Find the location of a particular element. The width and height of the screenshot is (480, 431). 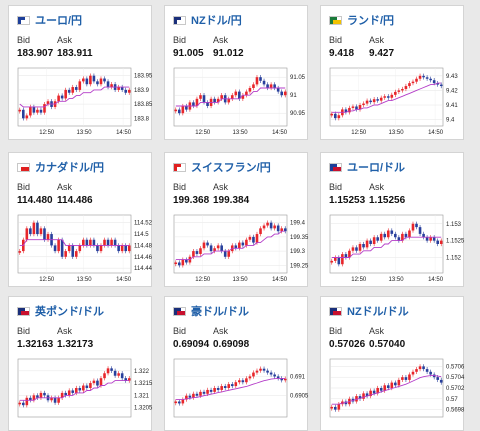

x-tick-label: 13:50 is located at coordinates (85, 133).